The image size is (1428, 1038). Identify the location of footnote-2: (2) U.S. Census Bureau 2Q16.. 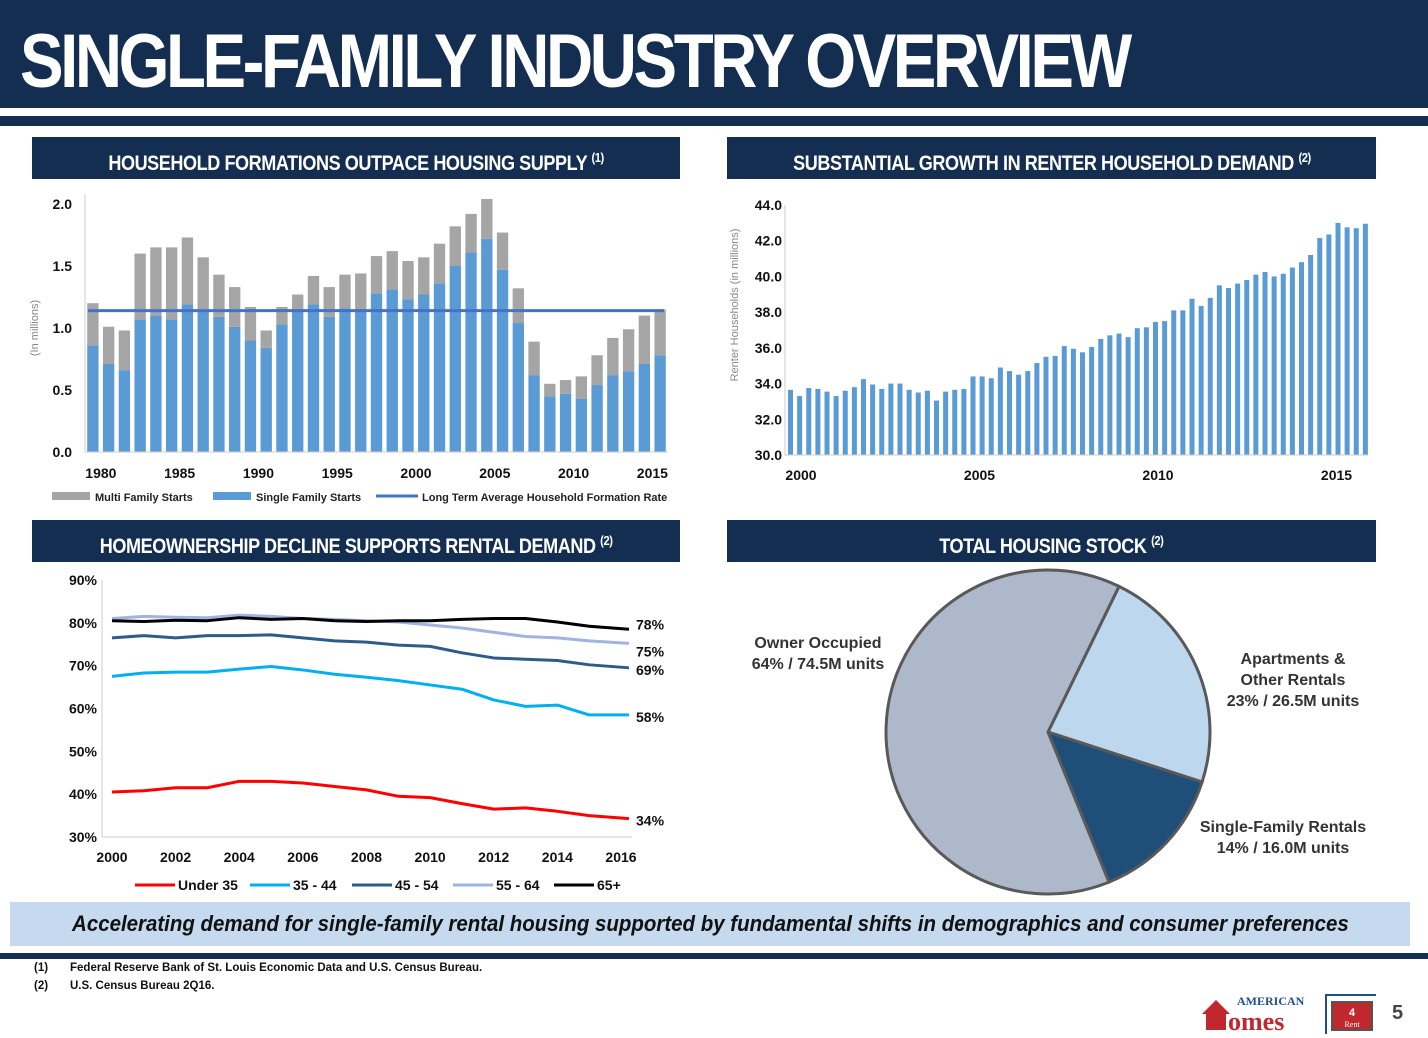
(124, 986).